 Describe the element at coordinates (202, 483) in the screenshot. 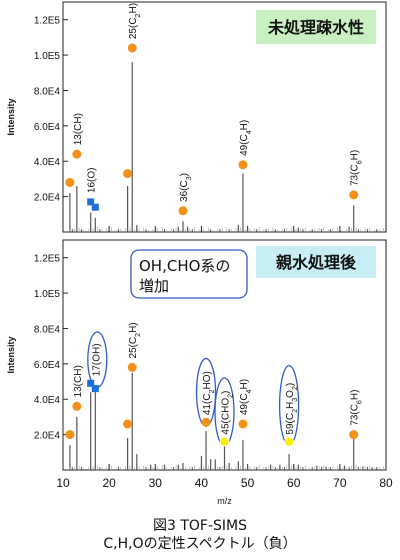

I see `x-tick-label: 40` at that location.